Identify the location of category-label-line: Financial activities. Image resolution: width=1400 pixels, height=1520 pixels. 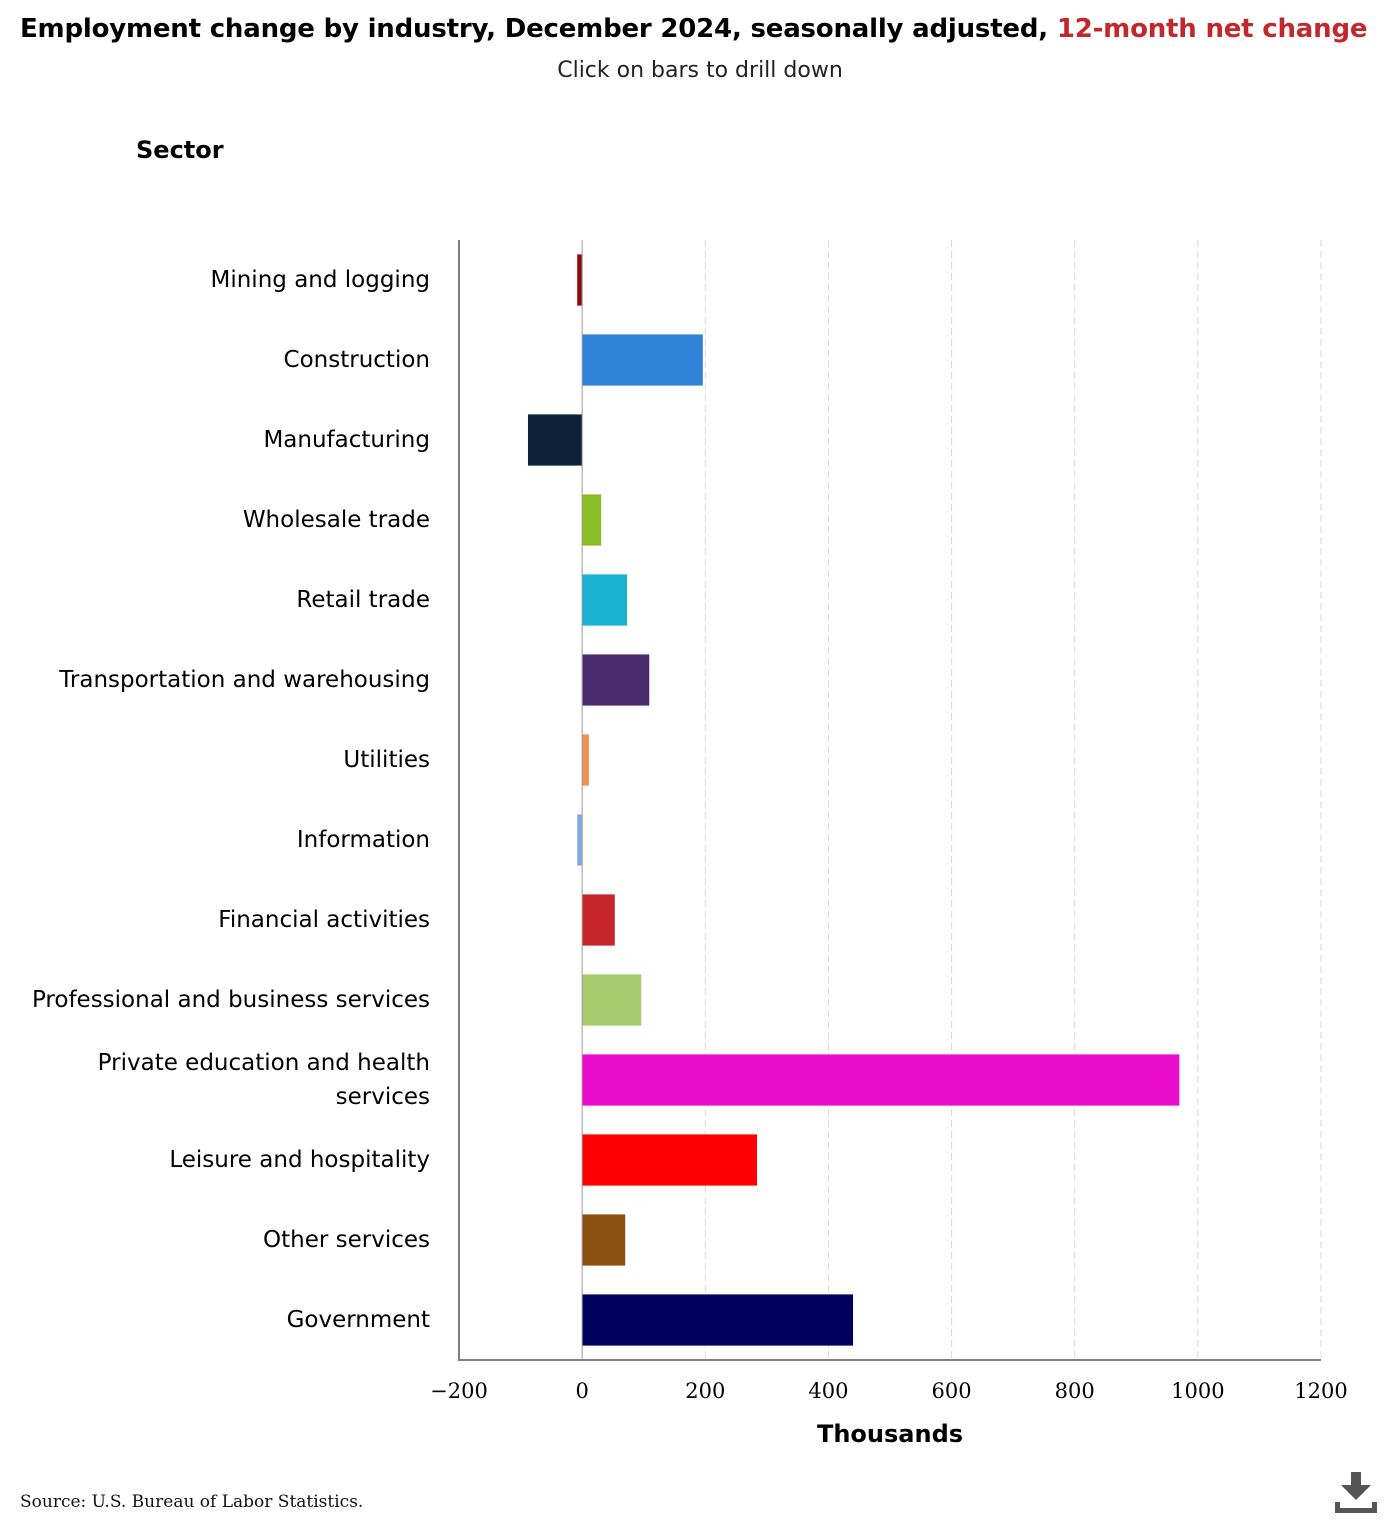
(324, 920).